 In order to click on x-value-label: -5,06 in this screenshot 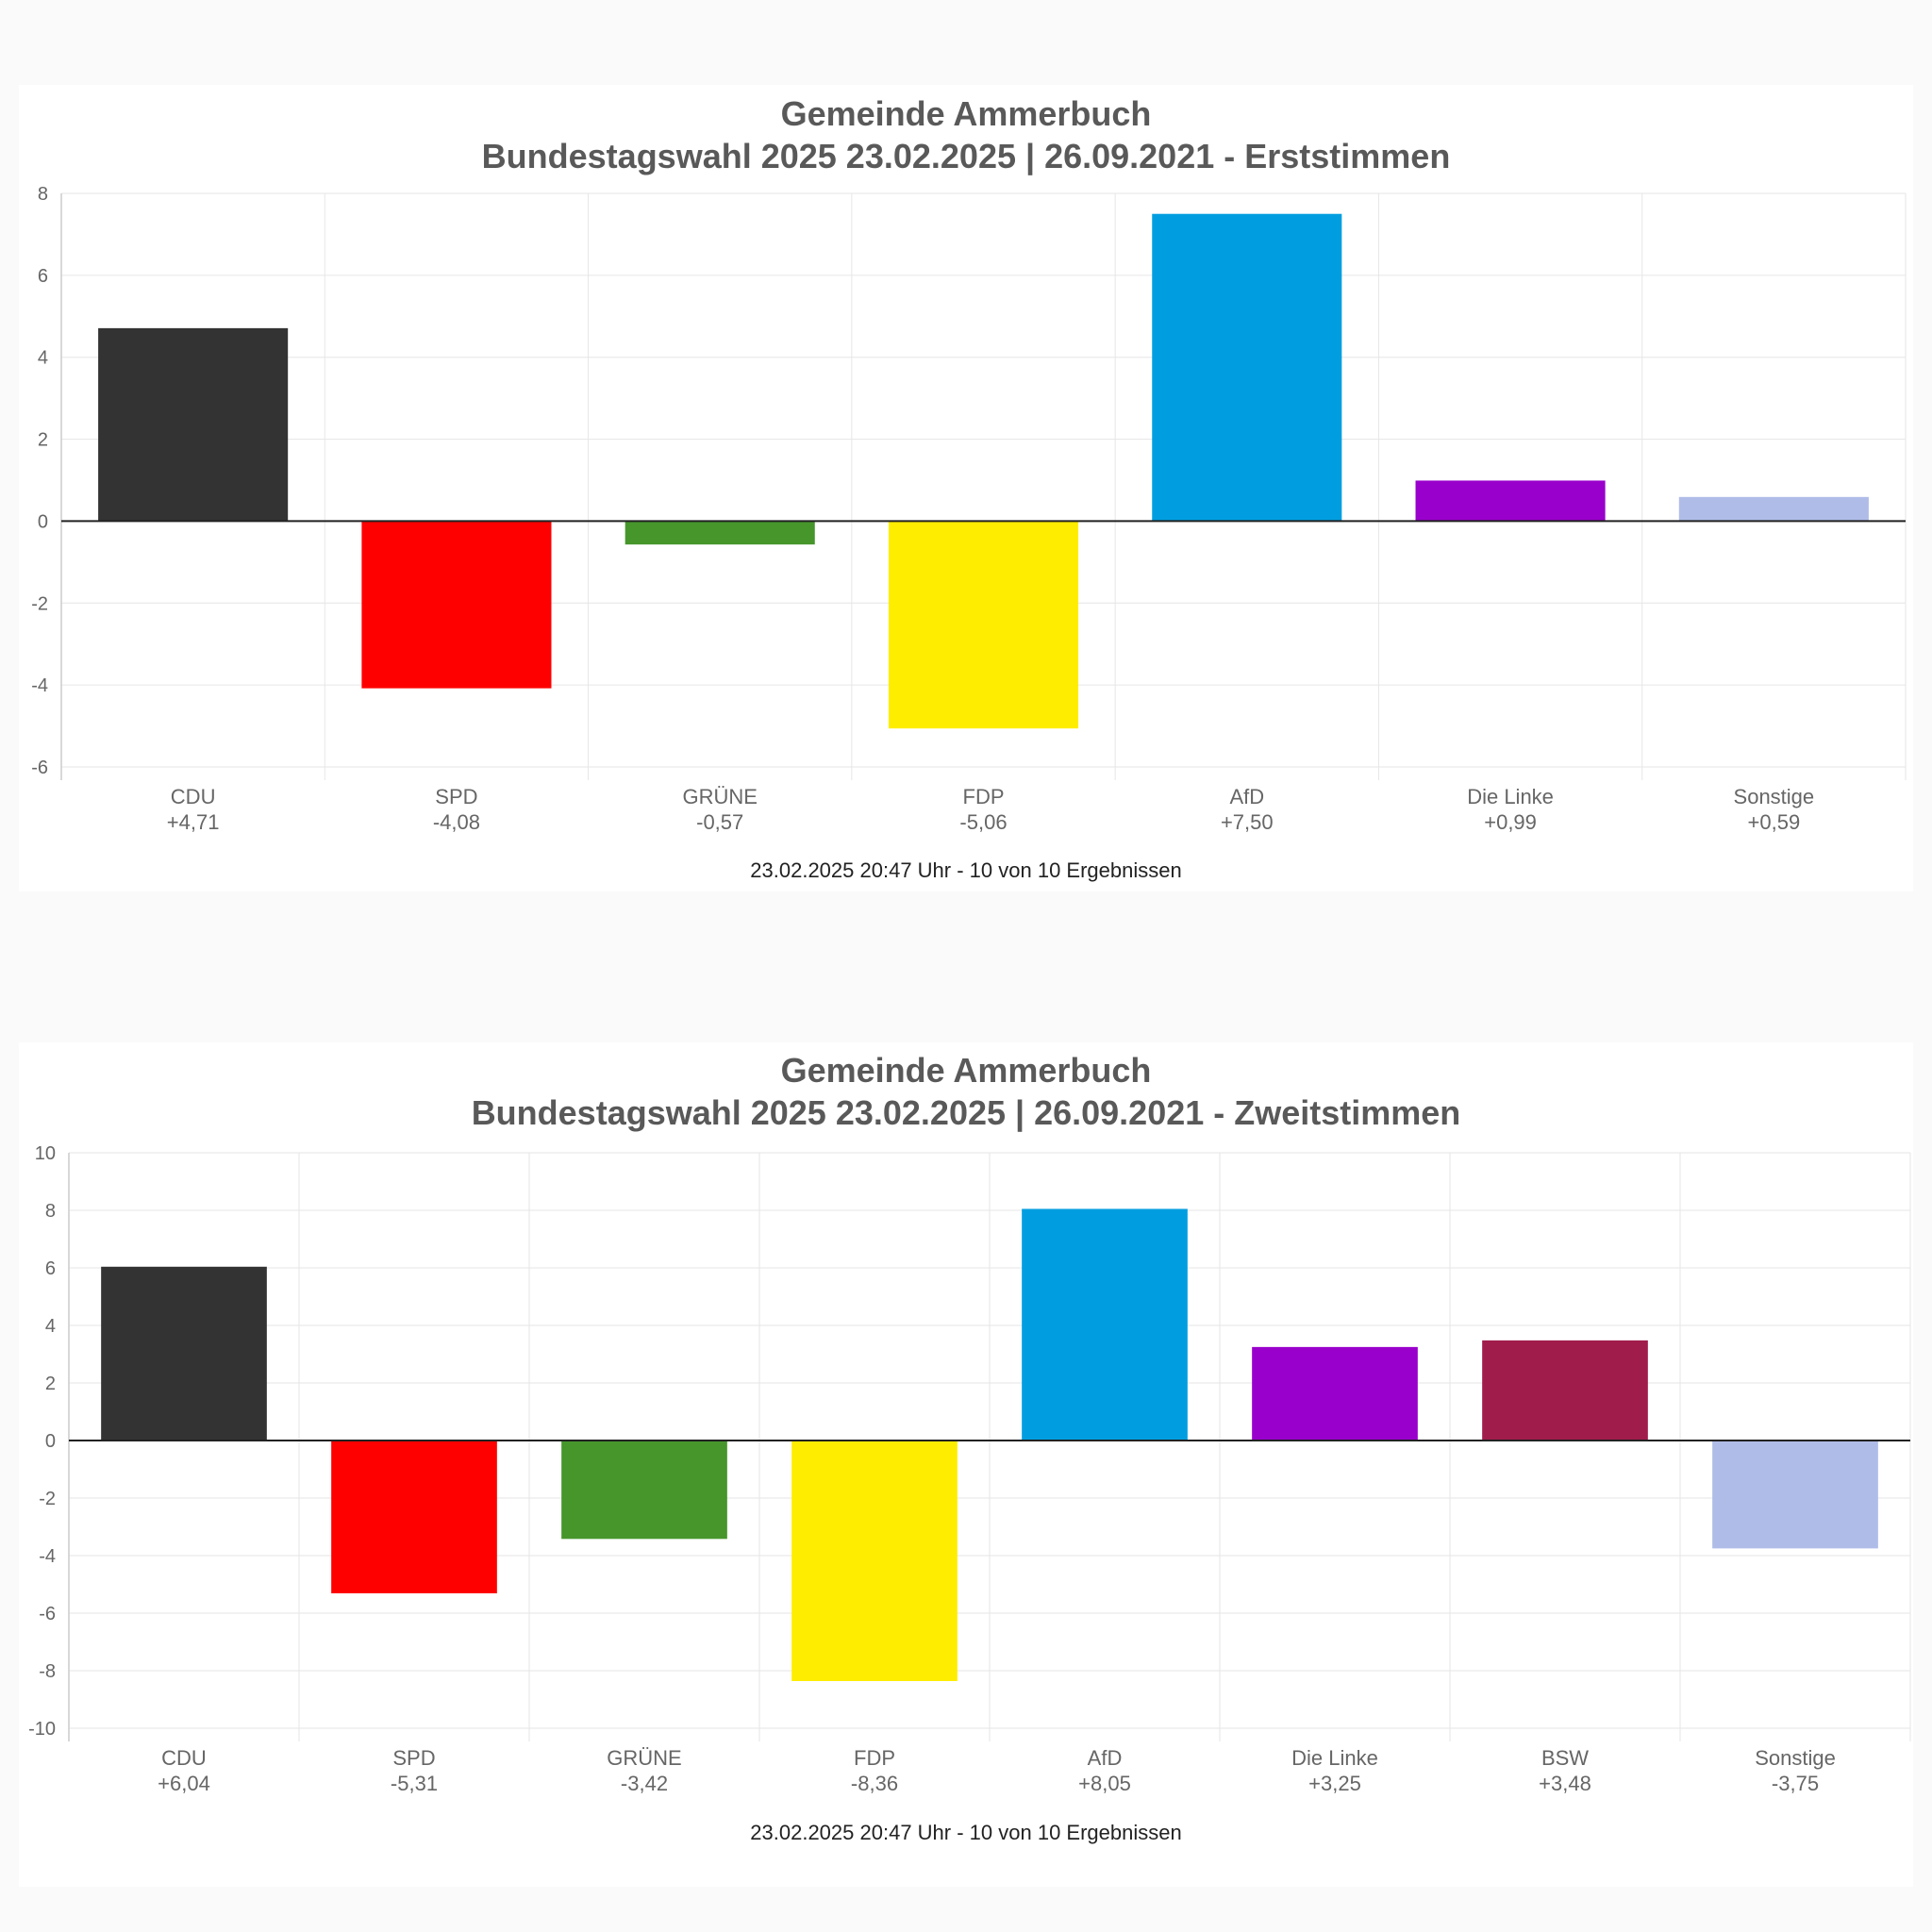, I will do `click(983, 822)`.